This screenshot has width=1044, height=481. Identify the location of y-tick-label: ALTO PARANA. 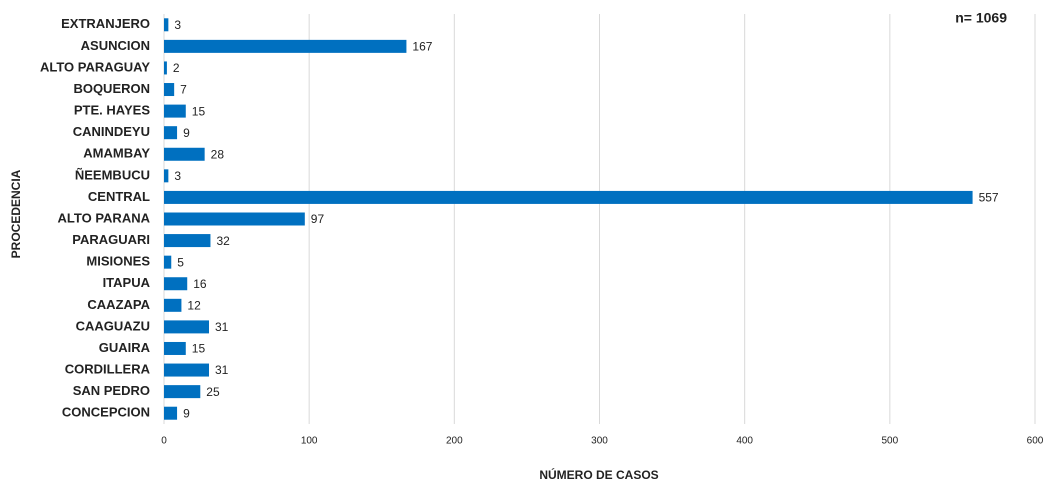
(104, 217).